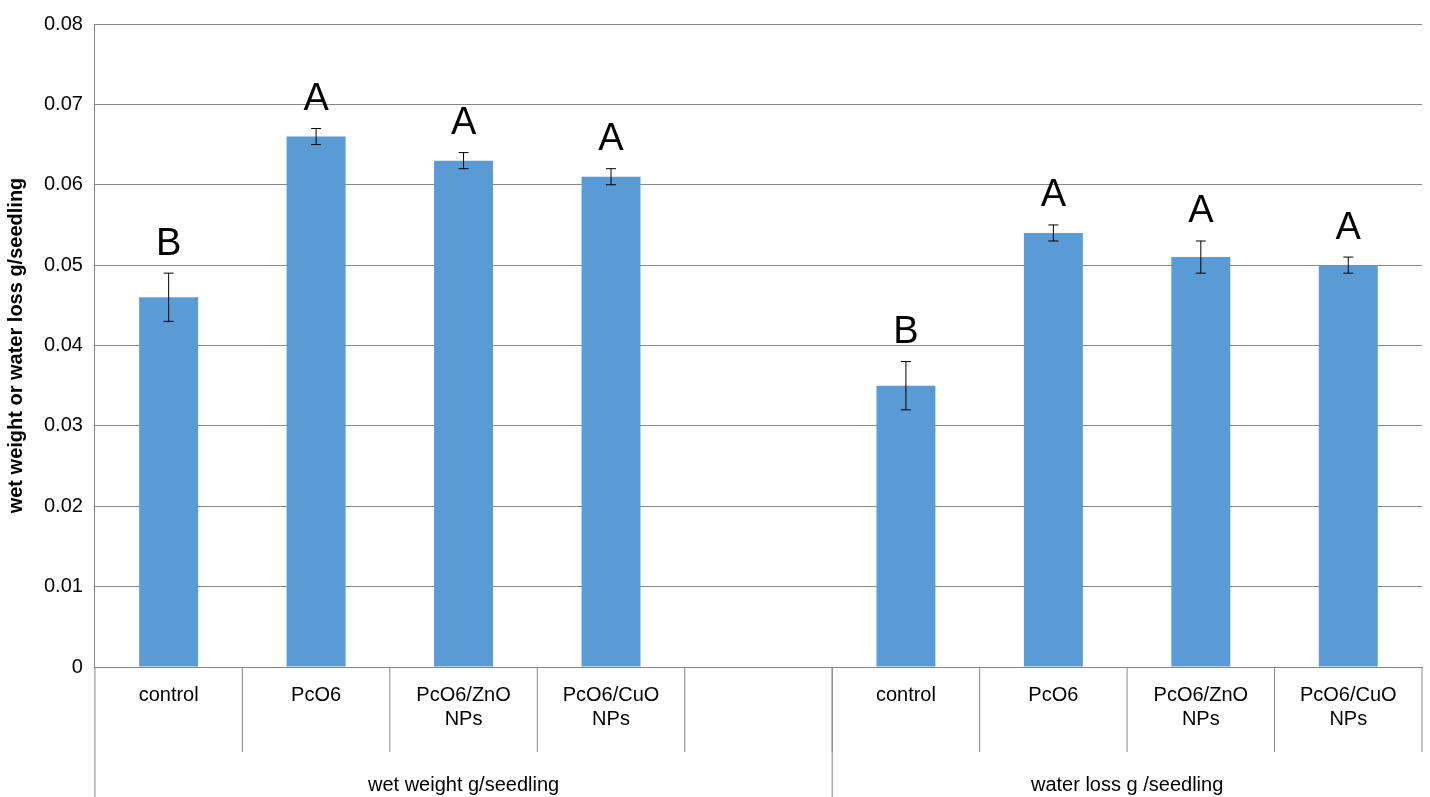 The image size is (1430, 797). What do you see at coordinates (63, 344) in the screenshot?
I see `y-tick-label: 0.04` at bounding box center [63, 344].